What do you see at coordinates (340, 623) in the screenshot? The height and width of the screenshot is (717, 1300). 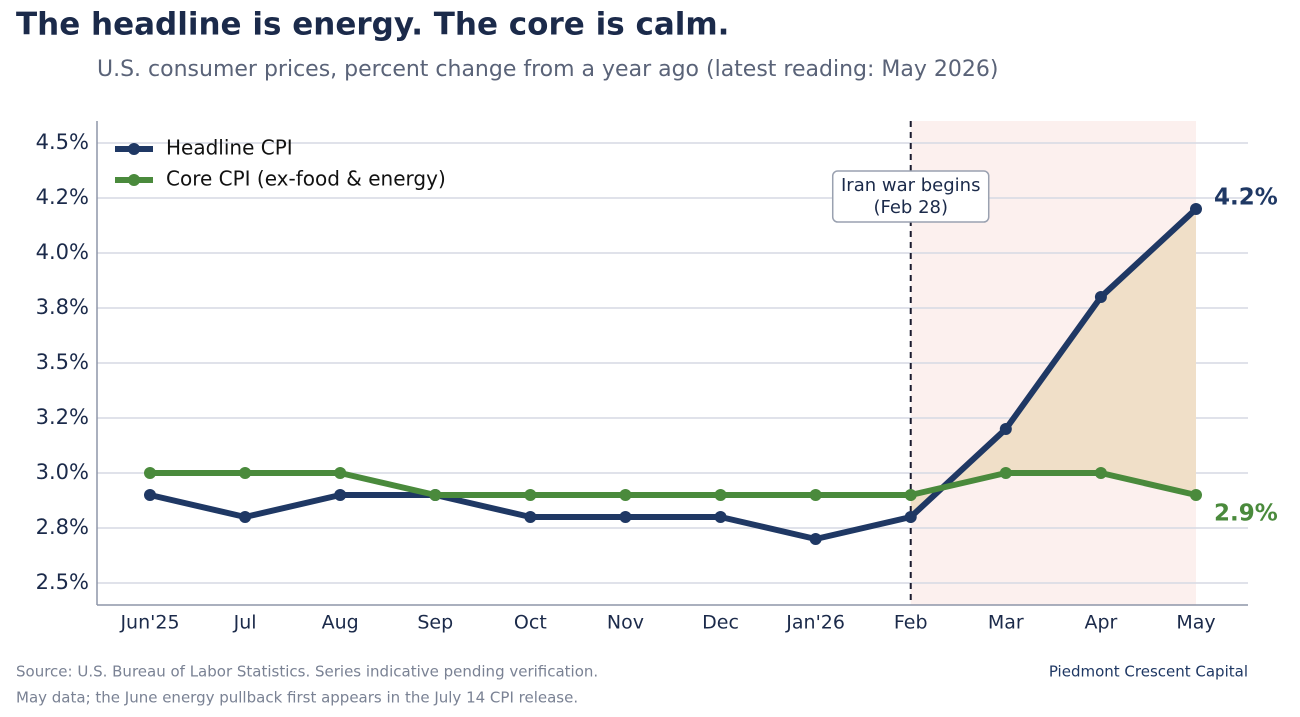 I see `x-tick-label: Aug` at bounding box center [340, 623].